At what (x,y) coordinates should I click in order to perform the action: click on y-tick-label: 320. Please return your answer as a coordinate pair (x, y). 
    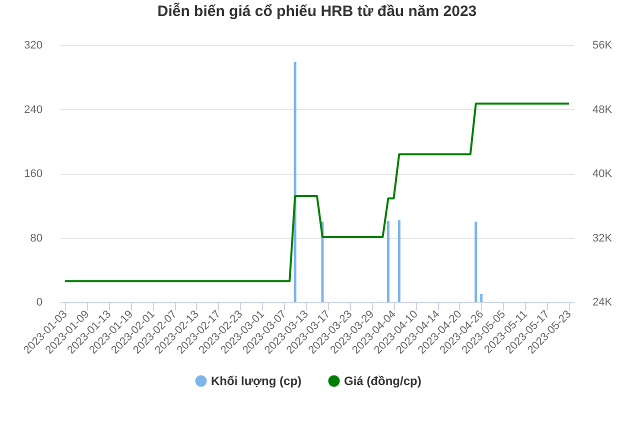
    Looking at the image, I should click on (33, 46).